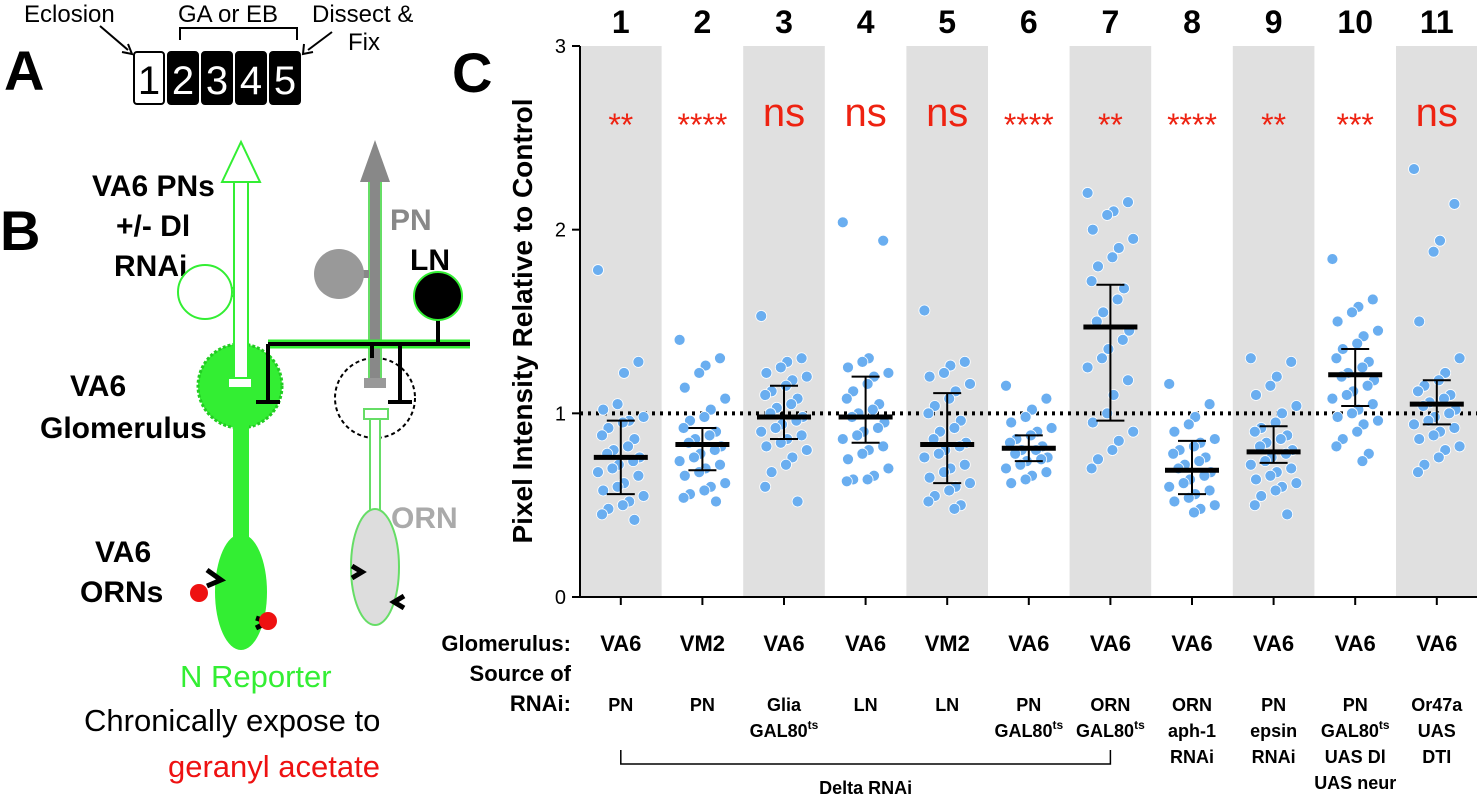 Image resolution: width=1477 pixels, height=800 pixels. I want to click on source-value: ORN, so click(1192, 705).